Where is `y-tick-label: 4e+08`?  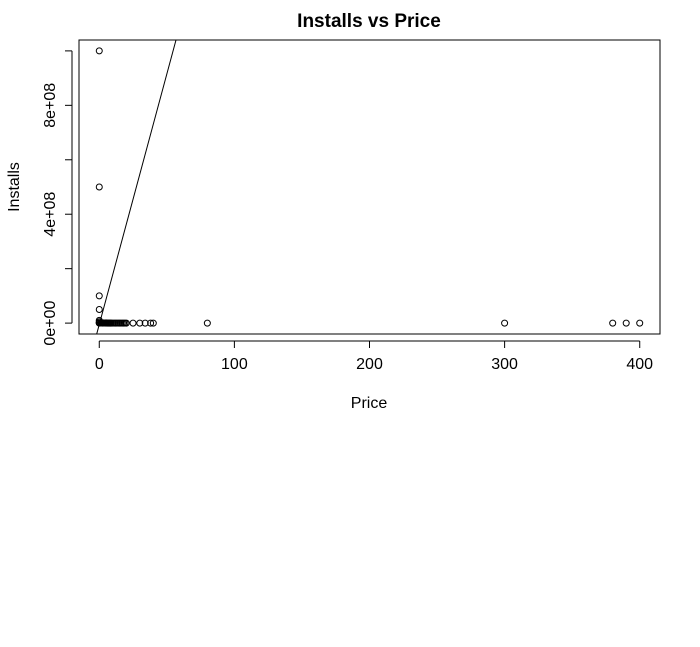 y-tick-label: 4e+08 is located at coordinates (50, 214).